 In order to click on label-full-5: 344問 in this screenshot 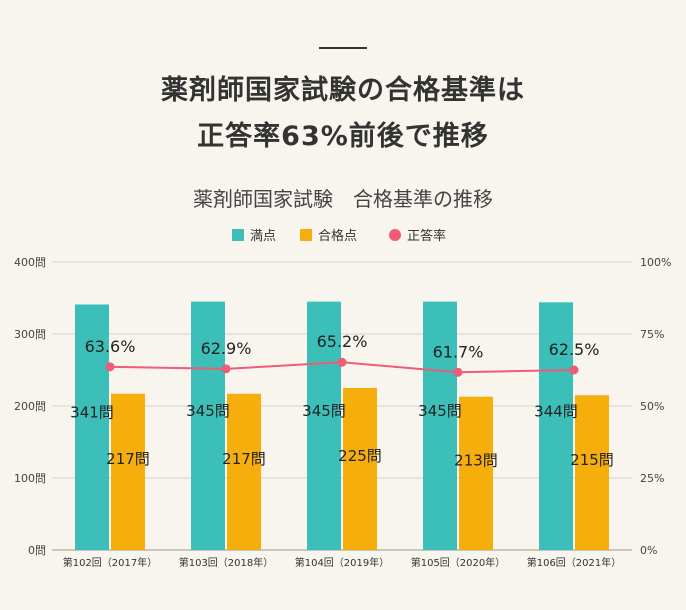, I will do `click(556, 411)`.